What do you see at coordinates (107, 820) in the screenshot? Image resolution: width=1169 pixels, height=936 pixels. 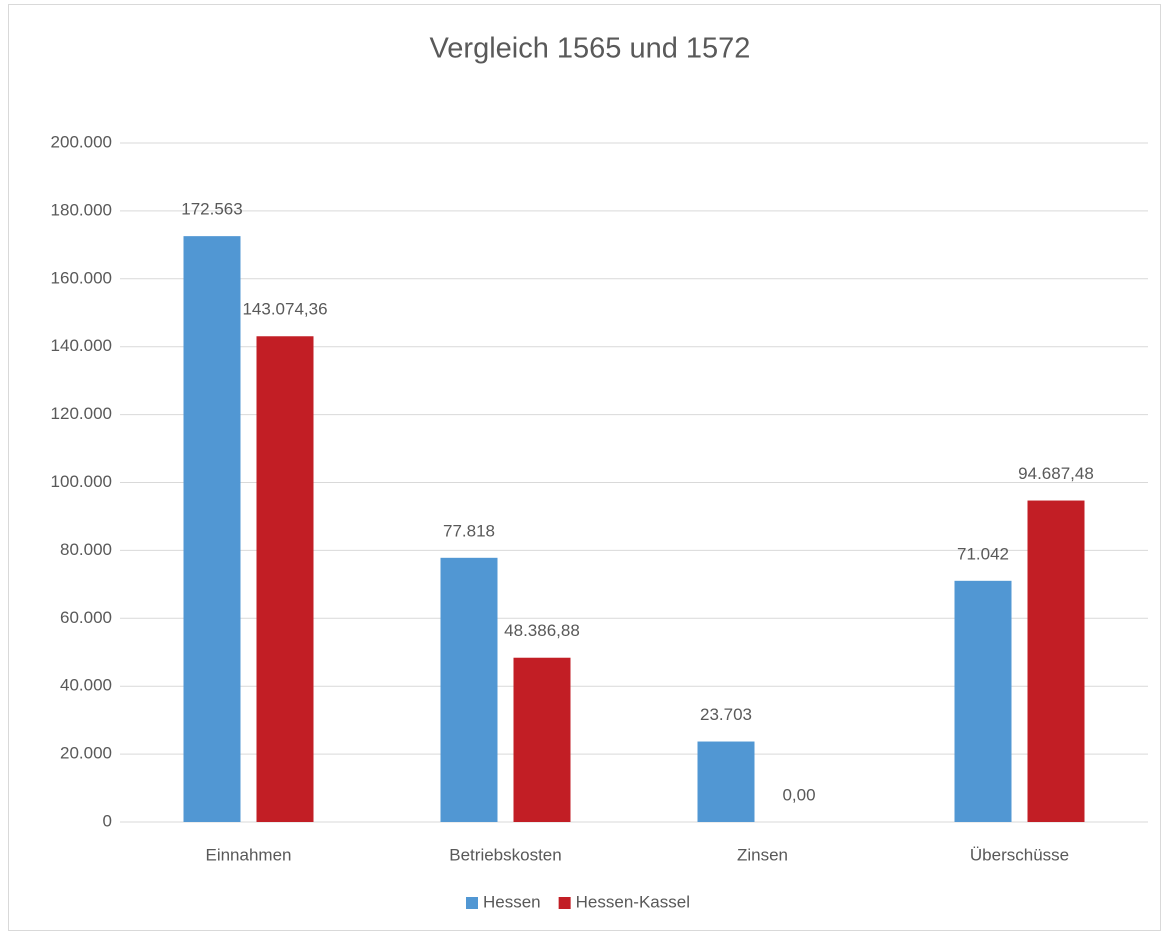 I see `y-tick-label: 0` at bounding box center [107, 820].